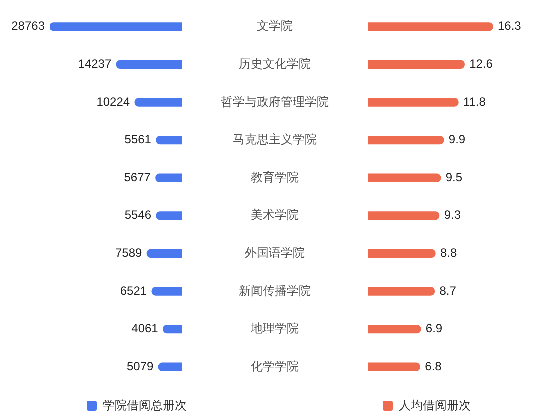 The width and height of the screenshot is (550, 420). Describe the element at coordinates (435, 405) in the screenshot. I see `legend-label: 人均借阅册次` at that location.